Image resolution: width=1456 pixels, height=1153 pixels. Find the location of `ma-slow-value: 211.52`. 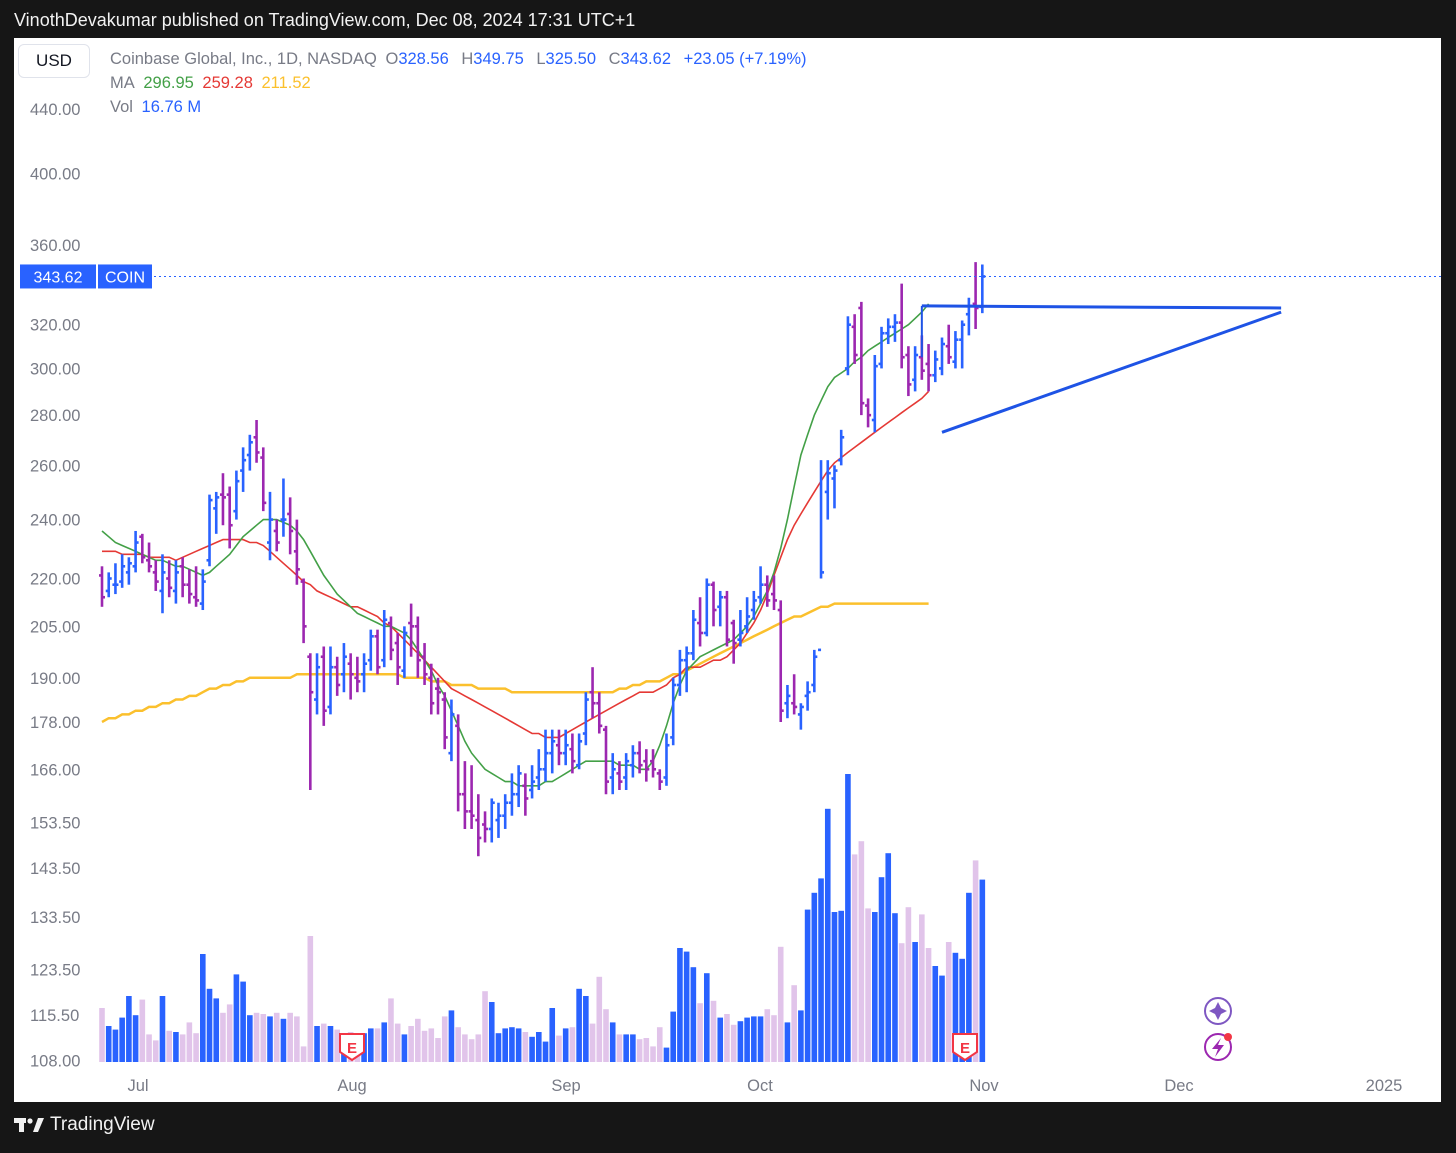

ma-slow-value: 211.52 is located at coordinates (286, 83).